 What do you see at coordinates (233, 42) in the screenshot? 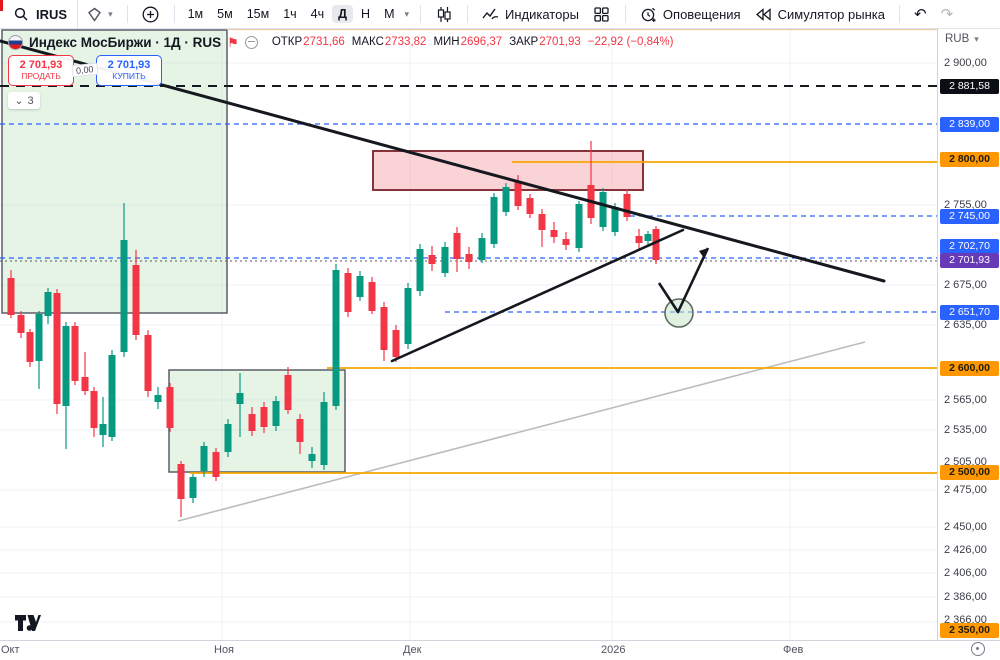
I see `flag-marker-icon: ⚑` at bounding box center [233, 42].